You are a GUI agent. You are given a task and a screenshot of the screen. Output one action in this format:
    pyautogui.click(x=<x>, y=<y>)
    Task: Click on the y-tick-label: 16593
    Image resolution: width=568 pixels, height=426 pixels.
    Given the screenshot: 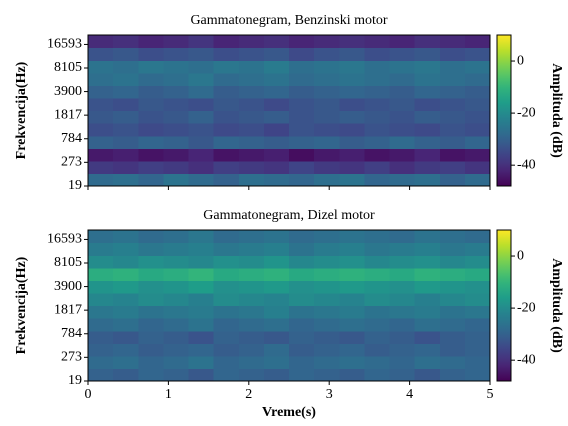 What is the action you would take?
    pyautogui.click(x=64, y=239)
    